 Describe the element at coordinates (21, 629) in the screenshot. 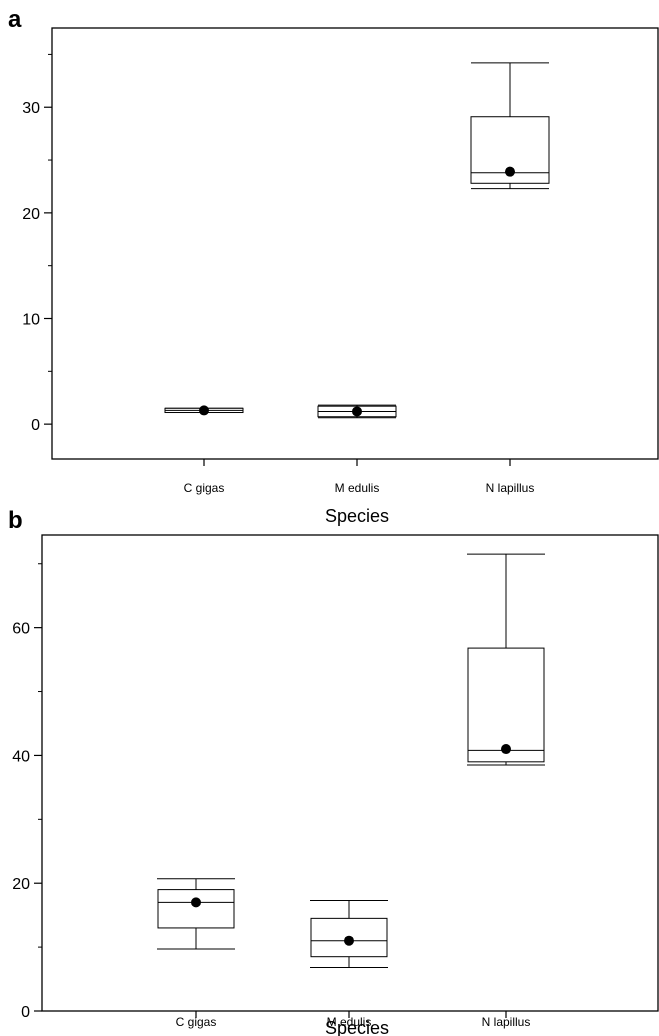

I see `y-tick-label: 60` at that location.